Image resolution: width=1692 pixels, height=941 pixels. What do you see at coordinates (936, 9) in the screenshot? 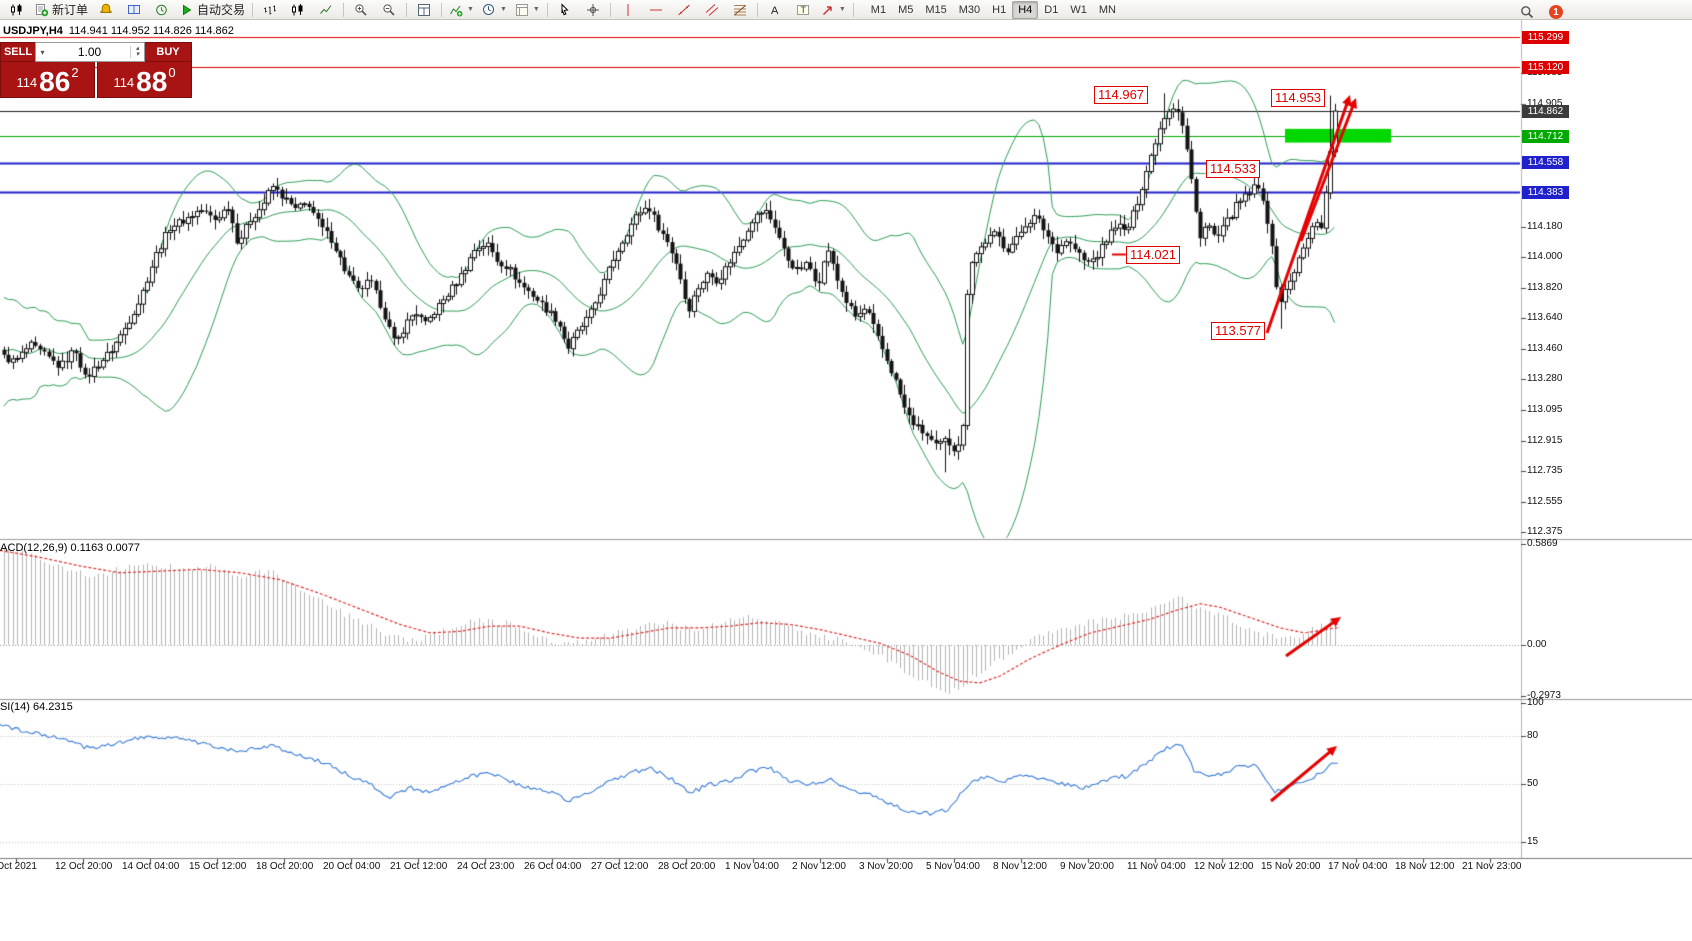
I see `timeframe-button-m15: M15` at bounding box center [936, 9].